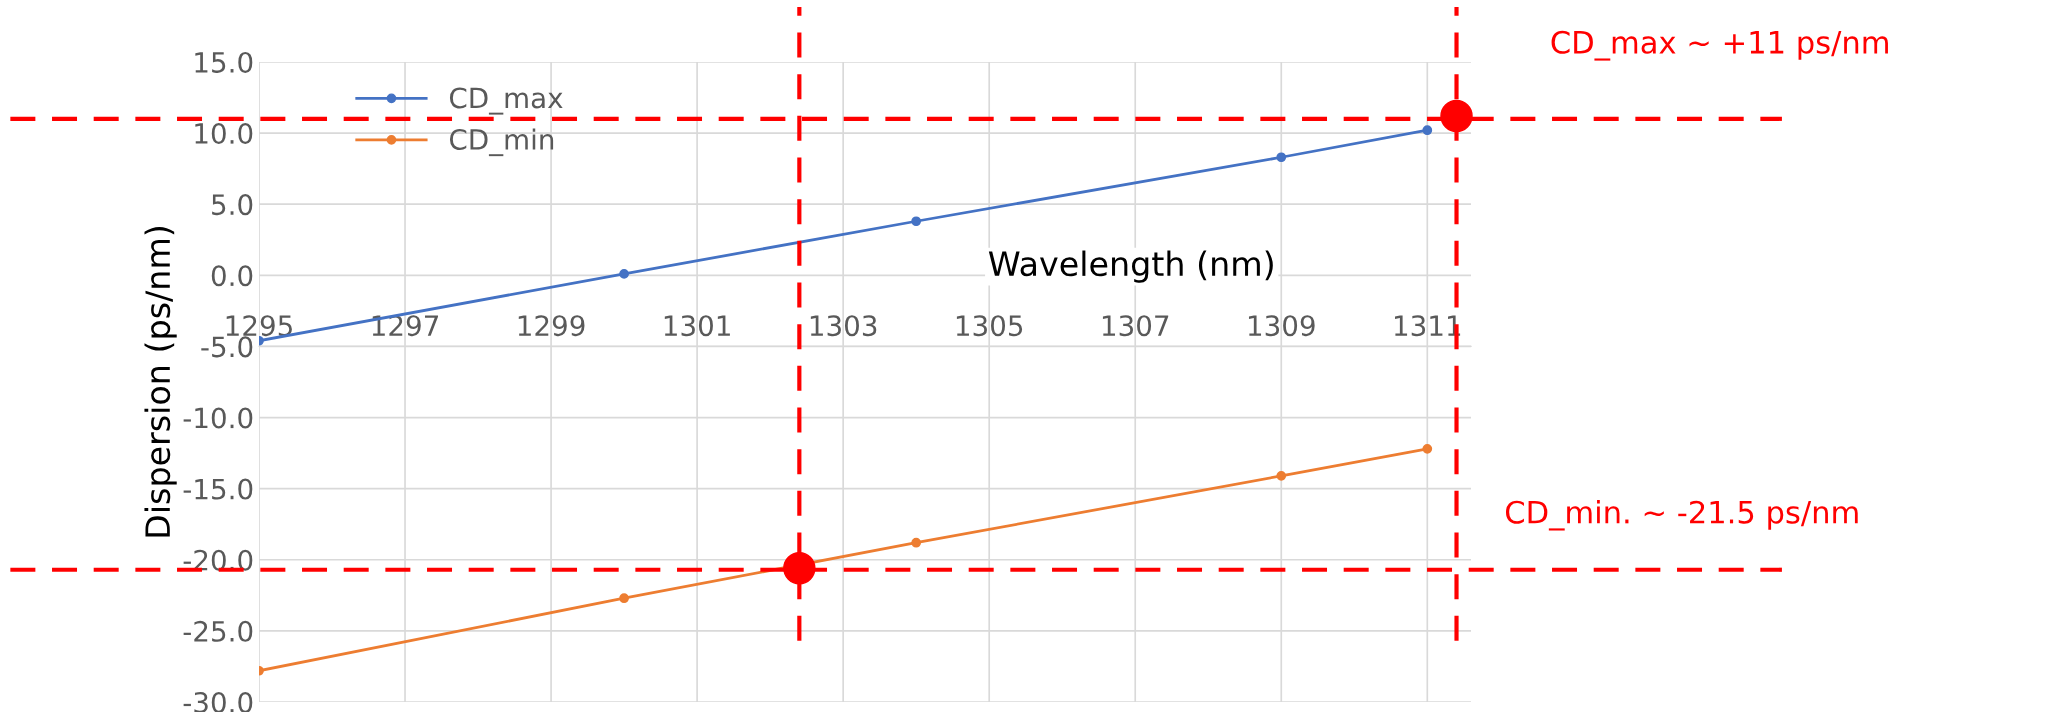 The width and height of the screenshot is (2072, 712). Describe the element at coordinates (160, 381) in the screenshot. I see `y-axis-title: Dispersion (ps/nm)` at that location.